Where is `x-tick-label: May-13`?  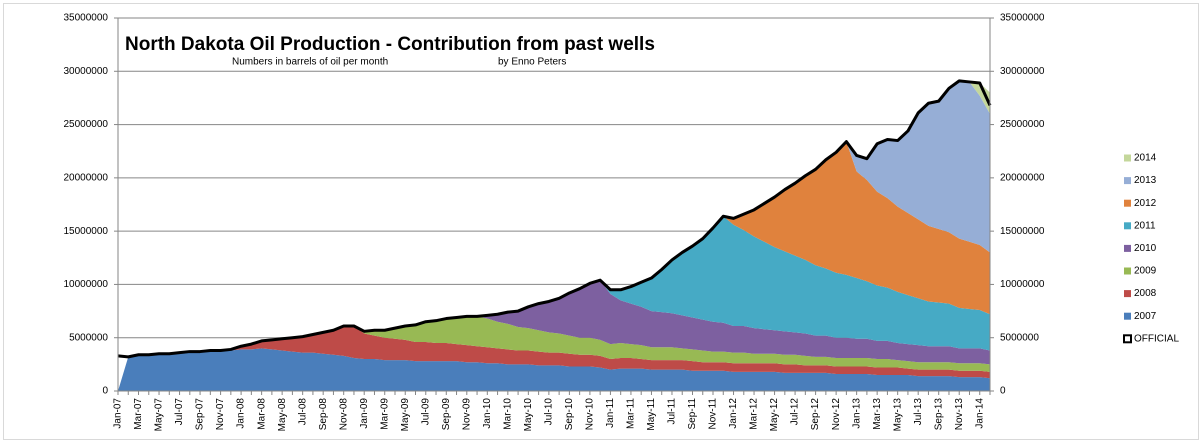
x-tick-label: May-13 is located at coordinates (897, 415).